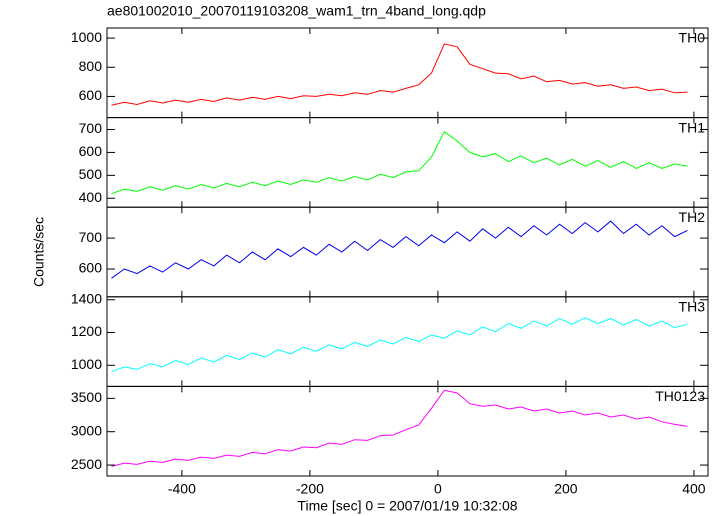 This screenshot has height=516, width=724. What do you see at coordinates (692, 217) in the screenshot?
I see `panel-label: TH2` at bounding box center [692, 217].